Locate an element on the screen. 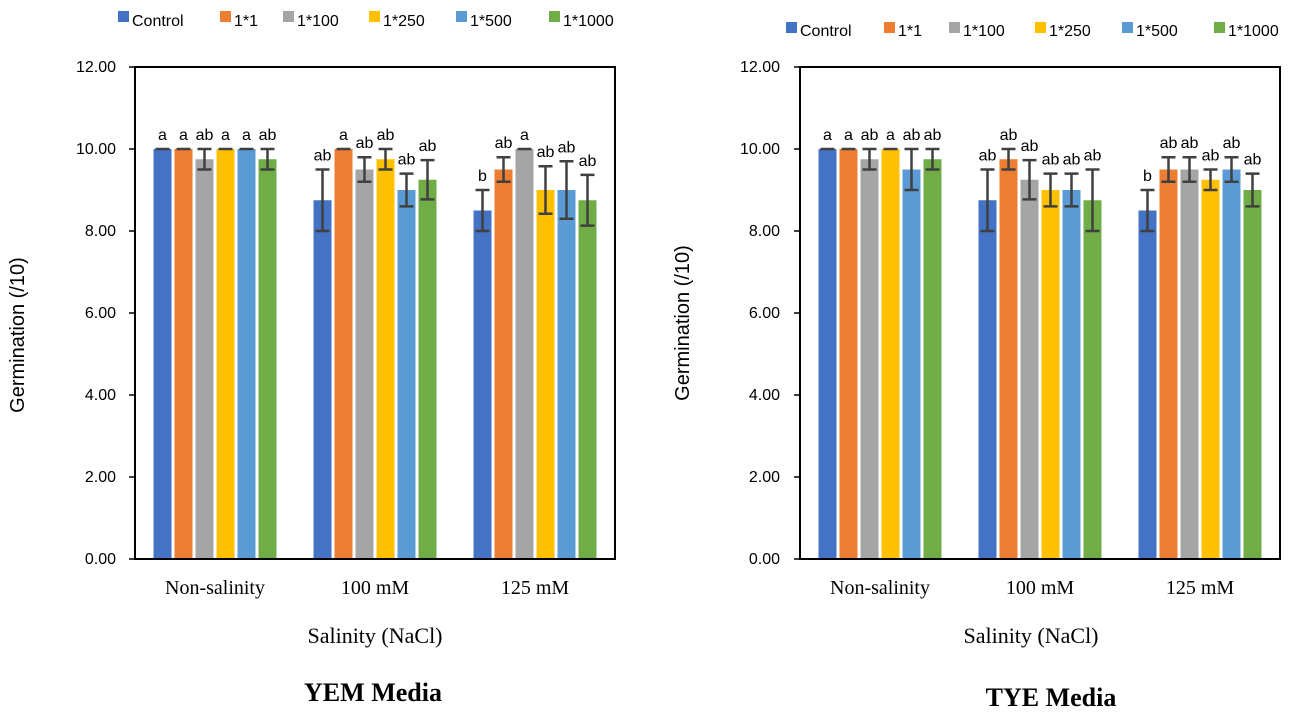 This screenshot has width=1299, height=716. bar-1x1-125-mm is located at coordinates (1168, 364).